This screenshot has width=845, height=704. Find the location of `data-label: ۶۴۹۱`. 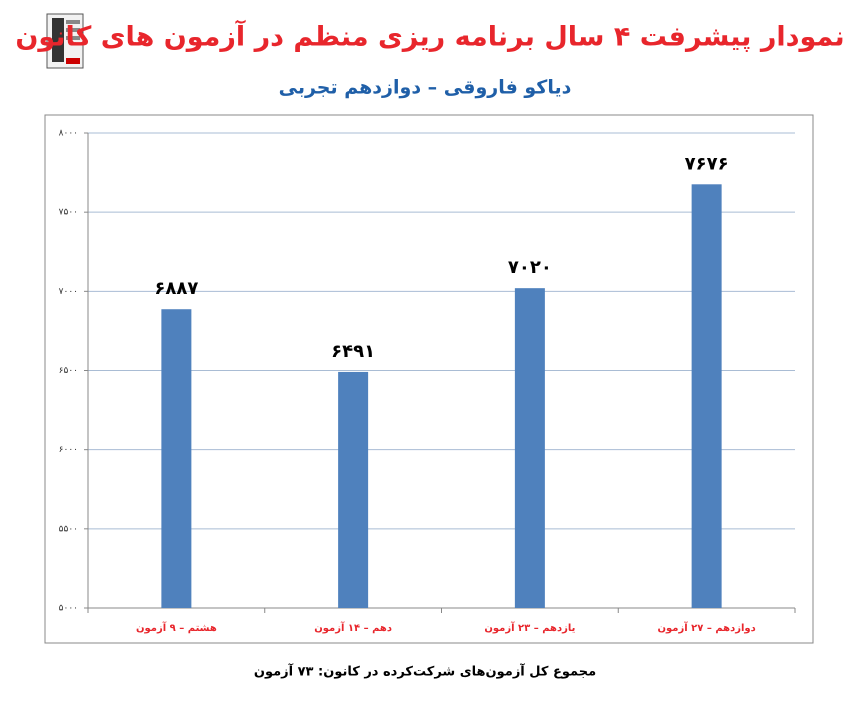

data-label: ۶۴۹۱ is located at coordinates (353, 351).